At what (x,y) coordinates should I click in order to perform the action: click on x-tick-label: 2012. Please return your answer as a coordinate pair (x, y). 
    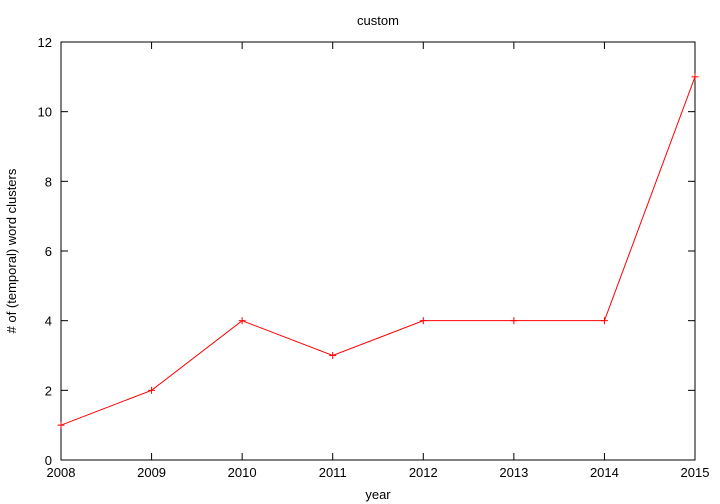
    Looking at the image, I should click on (423, 472).